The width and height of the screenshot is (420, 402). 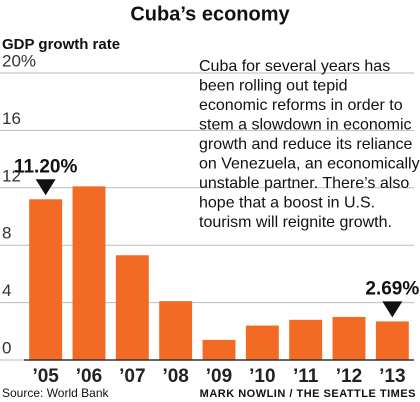 I want to click on data-label: 2.69%, so click(x=392, y=288).